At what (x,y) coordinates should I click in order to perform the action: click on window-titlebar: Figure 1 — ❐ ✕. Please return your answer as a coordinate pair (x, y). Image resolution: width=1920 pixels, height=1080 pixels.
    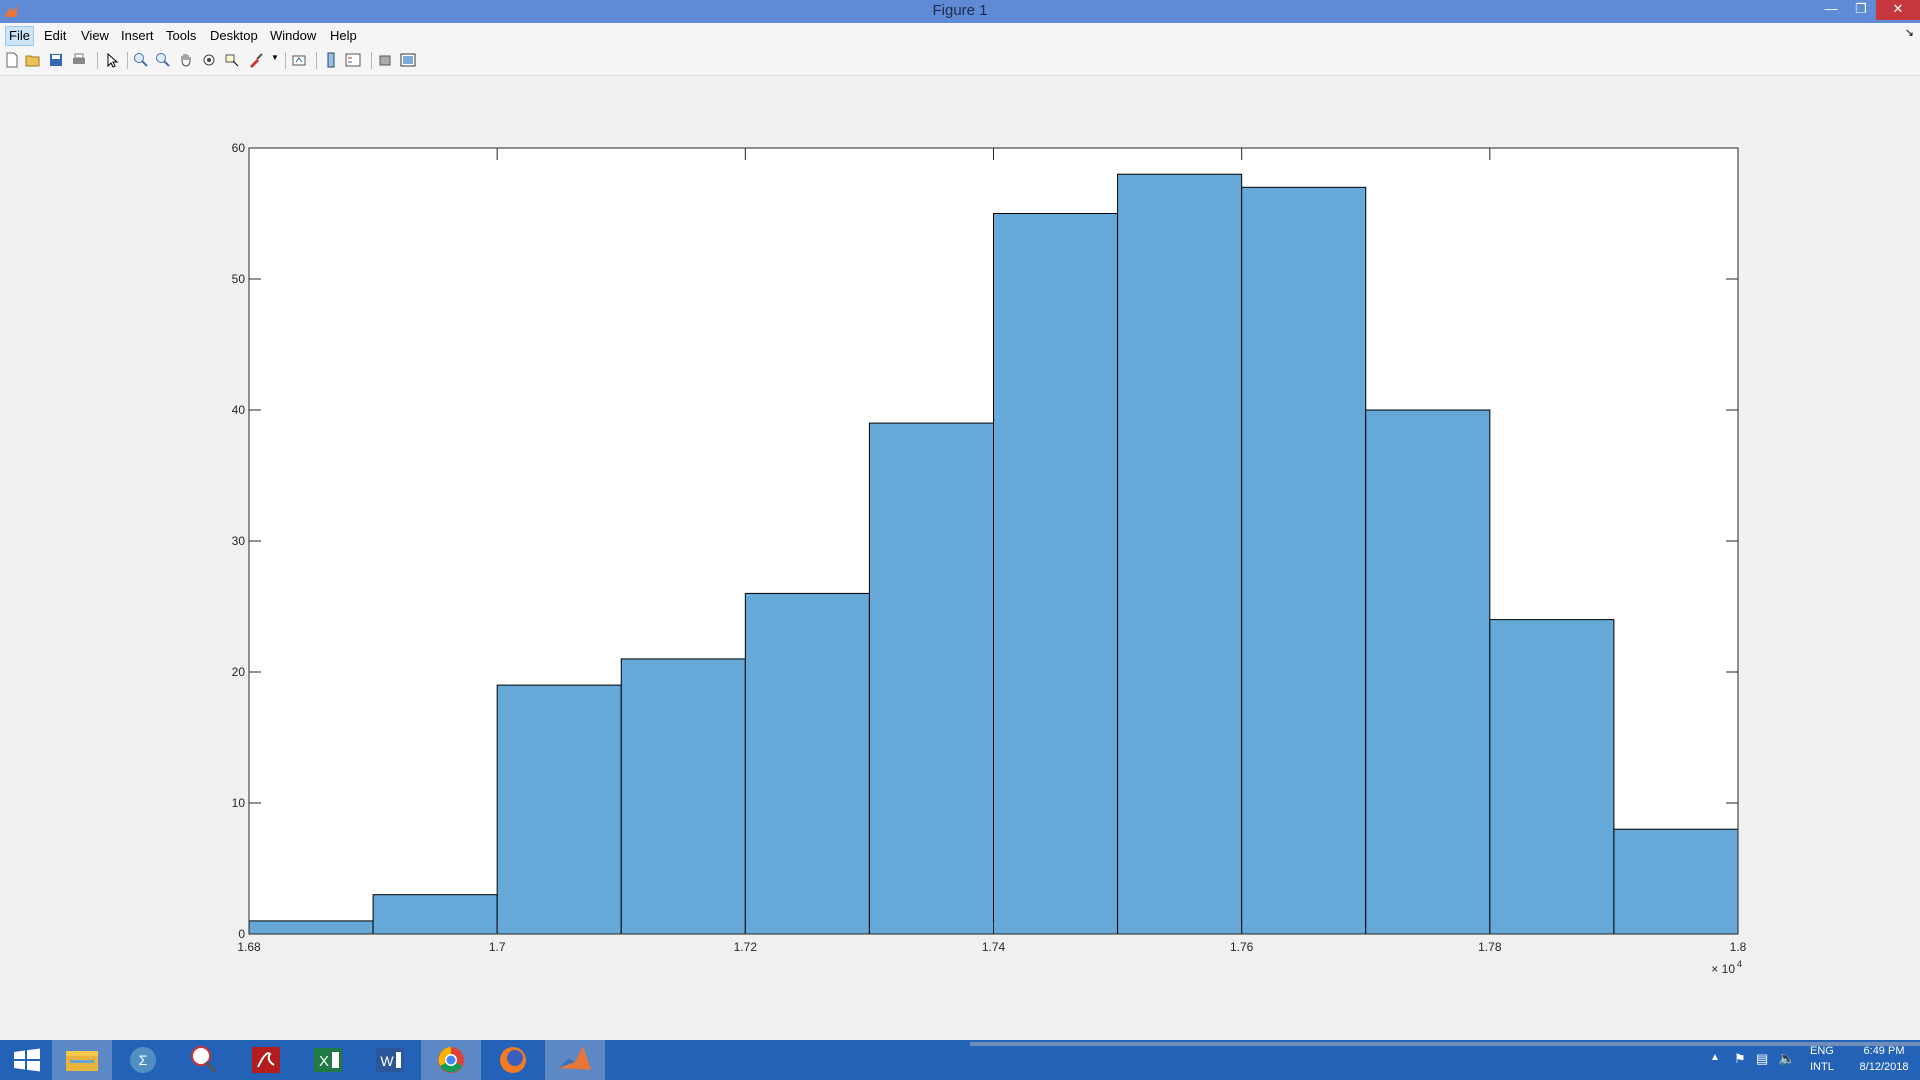
    Looking at the image, I should click on (960, 11).